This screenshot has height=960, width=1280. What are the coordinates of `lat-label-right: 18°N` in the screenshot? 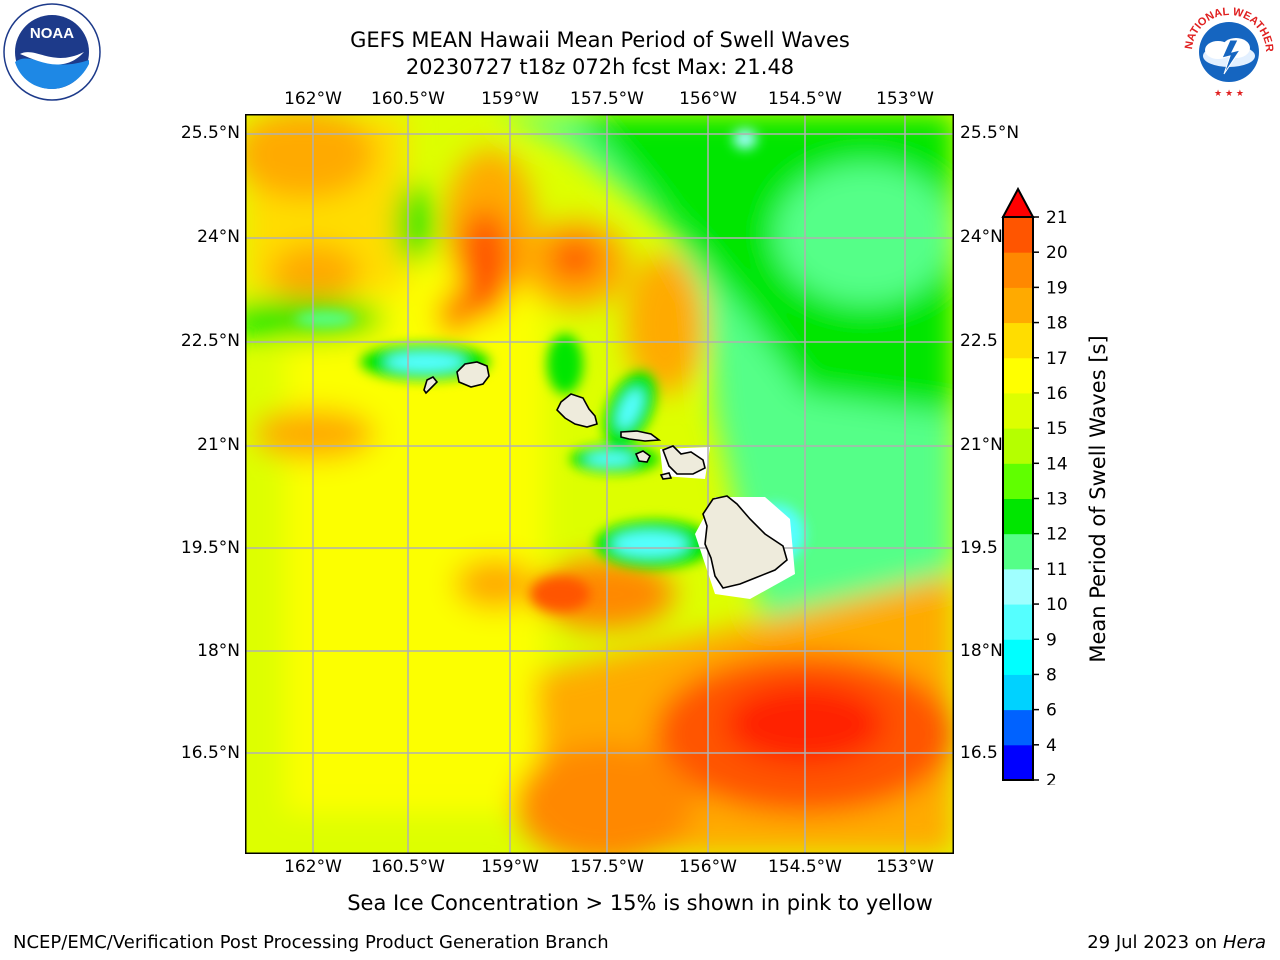 It's located at (981, 651).